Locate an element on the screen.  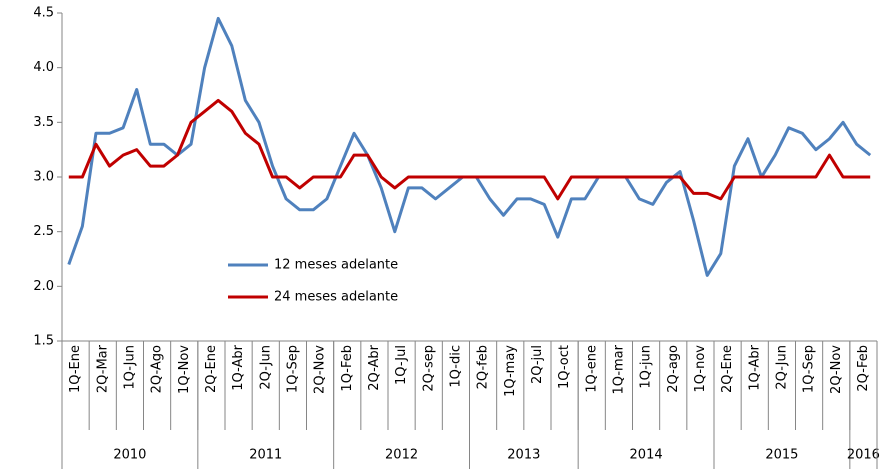
x-tick-label: 1Q-oct is located at coordinates (564, 367).